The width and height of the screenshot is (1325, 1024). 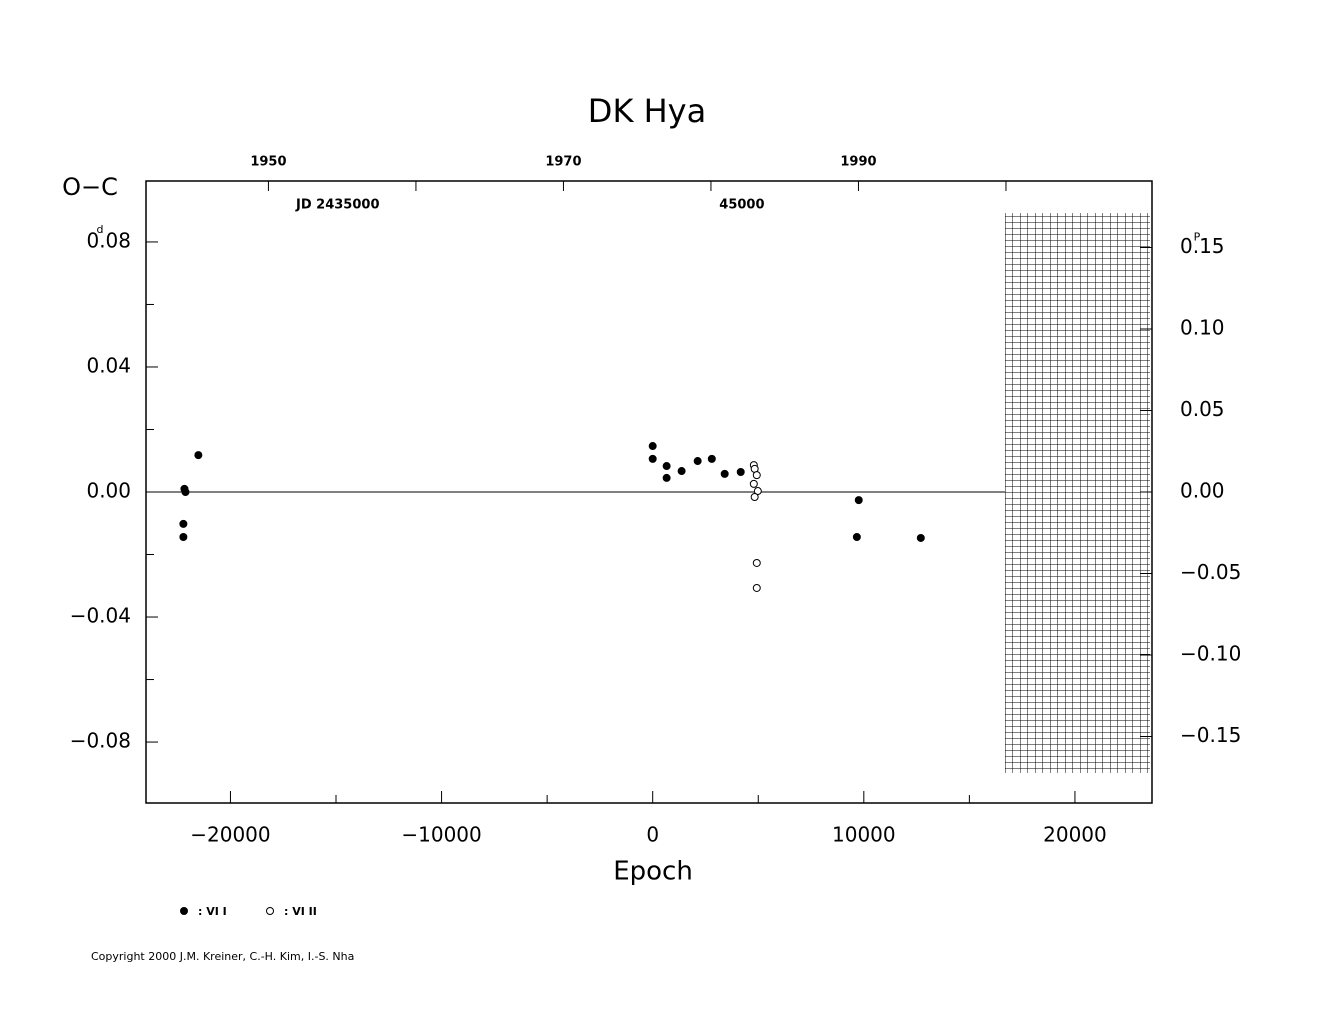 I want to click on hatch, so click(x=1077, y=493).